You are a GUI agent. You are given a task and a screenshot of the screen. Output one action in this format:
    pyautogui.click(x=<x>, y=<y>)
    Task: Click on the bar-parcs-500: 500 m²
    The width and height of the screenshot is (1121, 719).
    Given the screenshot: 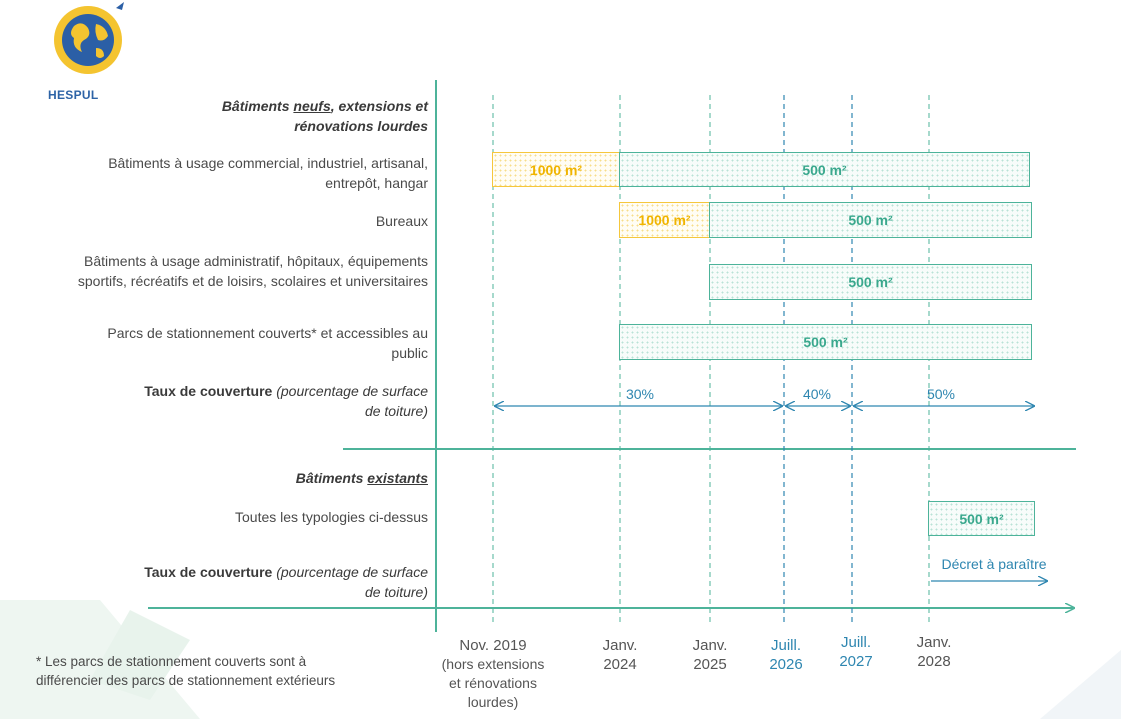 What is the action you would take?
    pyautogui.click(x=825, y=342)
    